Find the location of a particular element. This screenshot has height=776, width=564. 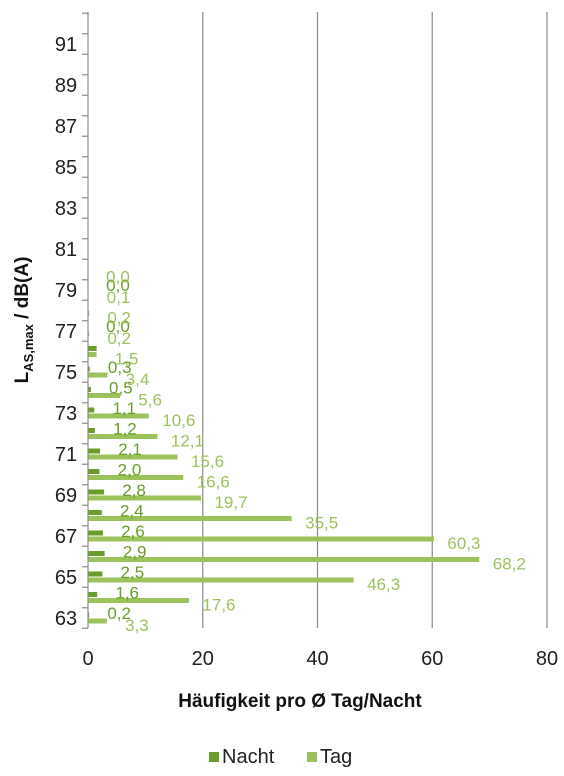

y-tick-label: 81 is located at coordinates (66, 250).